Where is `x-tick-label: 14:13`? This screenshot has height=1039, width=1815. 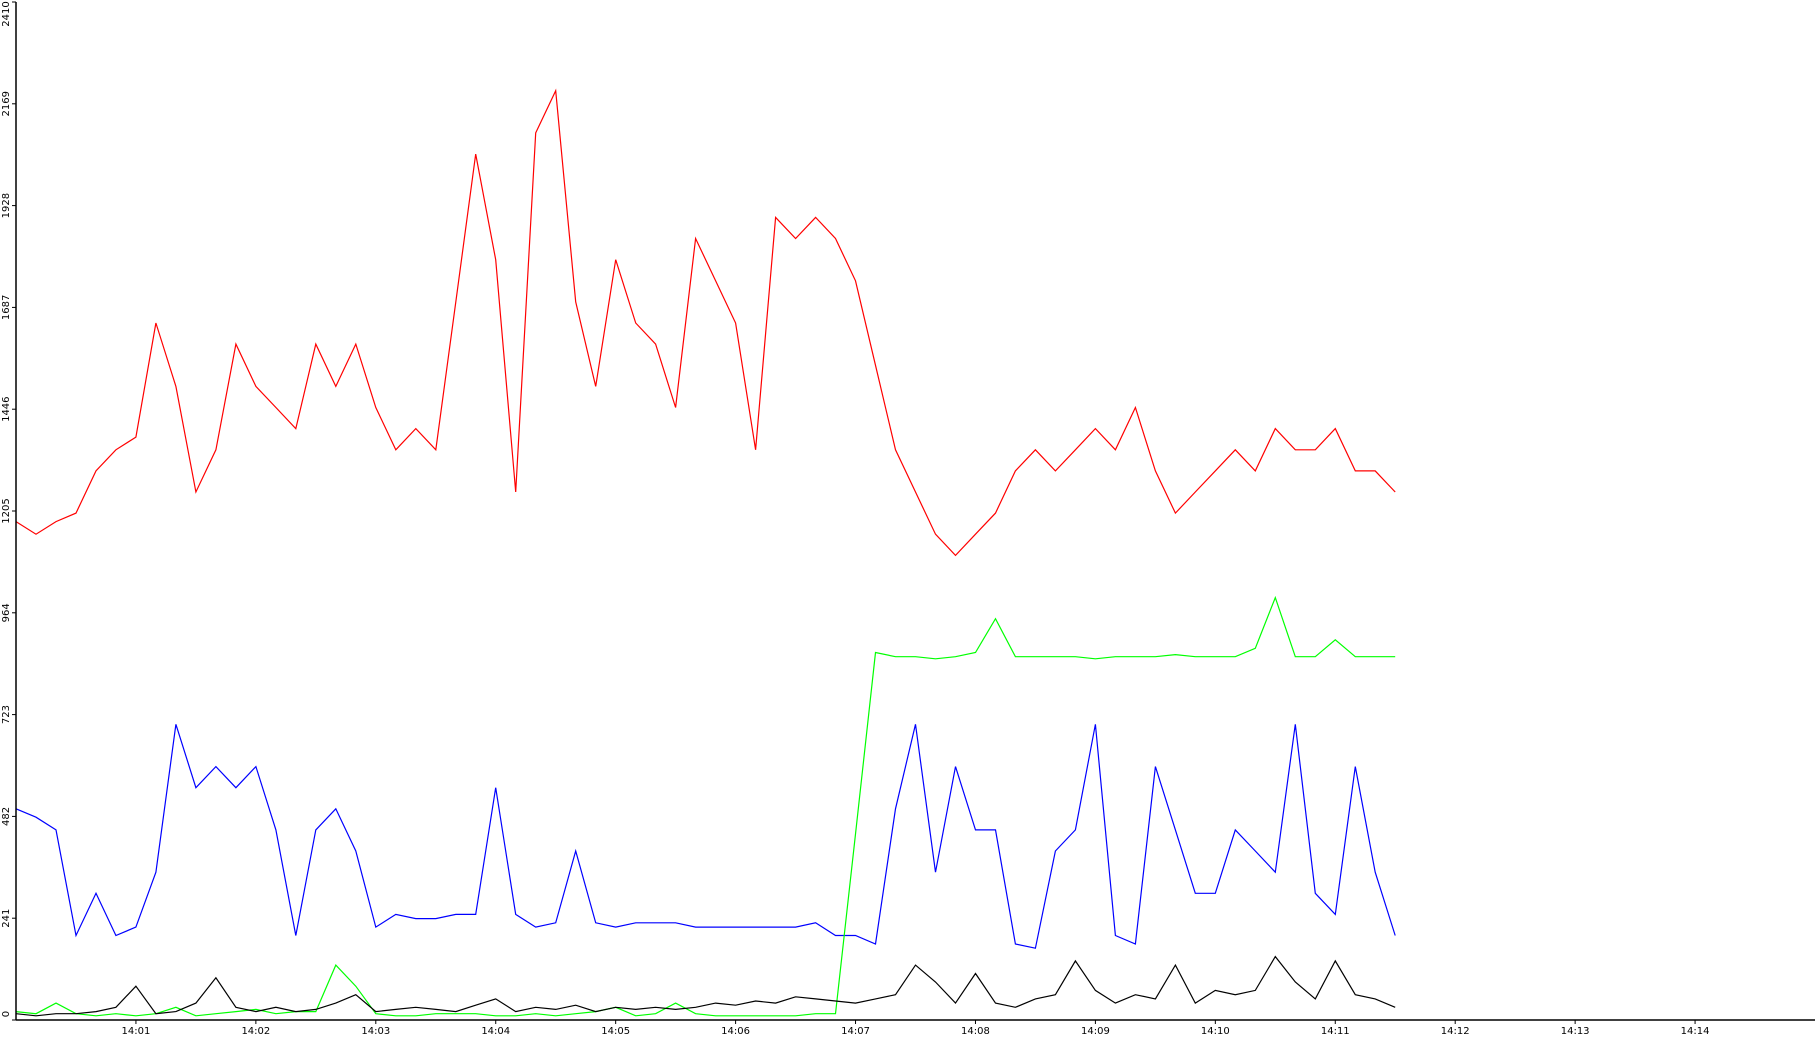 x-tick-label: 14:13 is located at coordinates (1575, 1031).